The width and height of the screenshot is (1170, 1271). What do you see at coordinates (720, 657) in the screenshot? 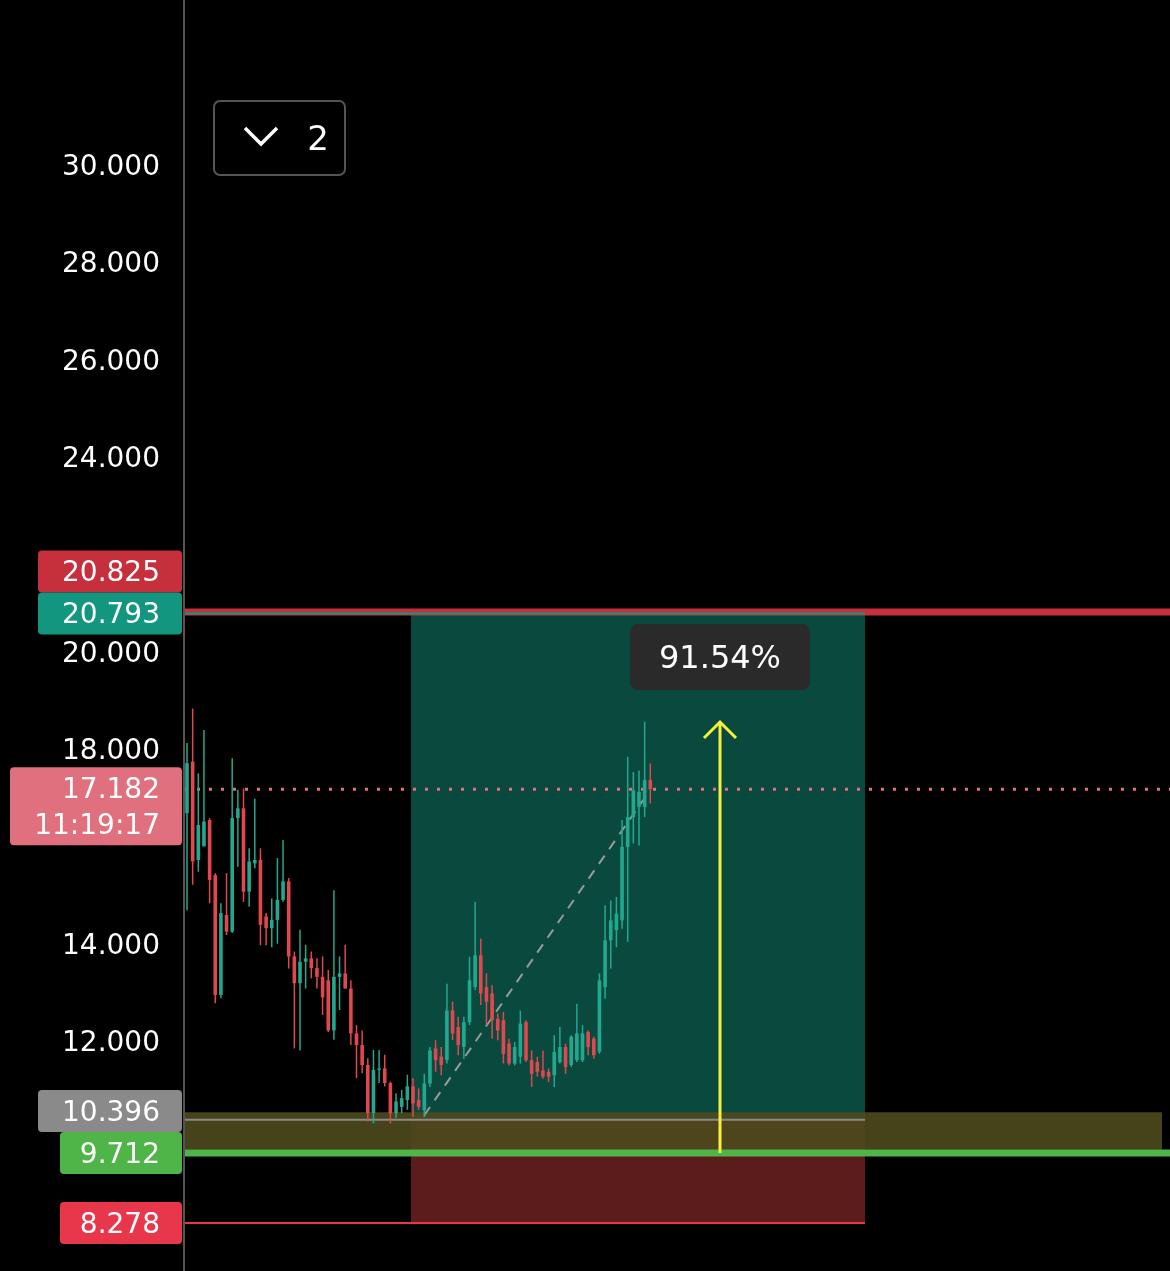
I see `text: 91.54%` at bounding box center [720, 657].